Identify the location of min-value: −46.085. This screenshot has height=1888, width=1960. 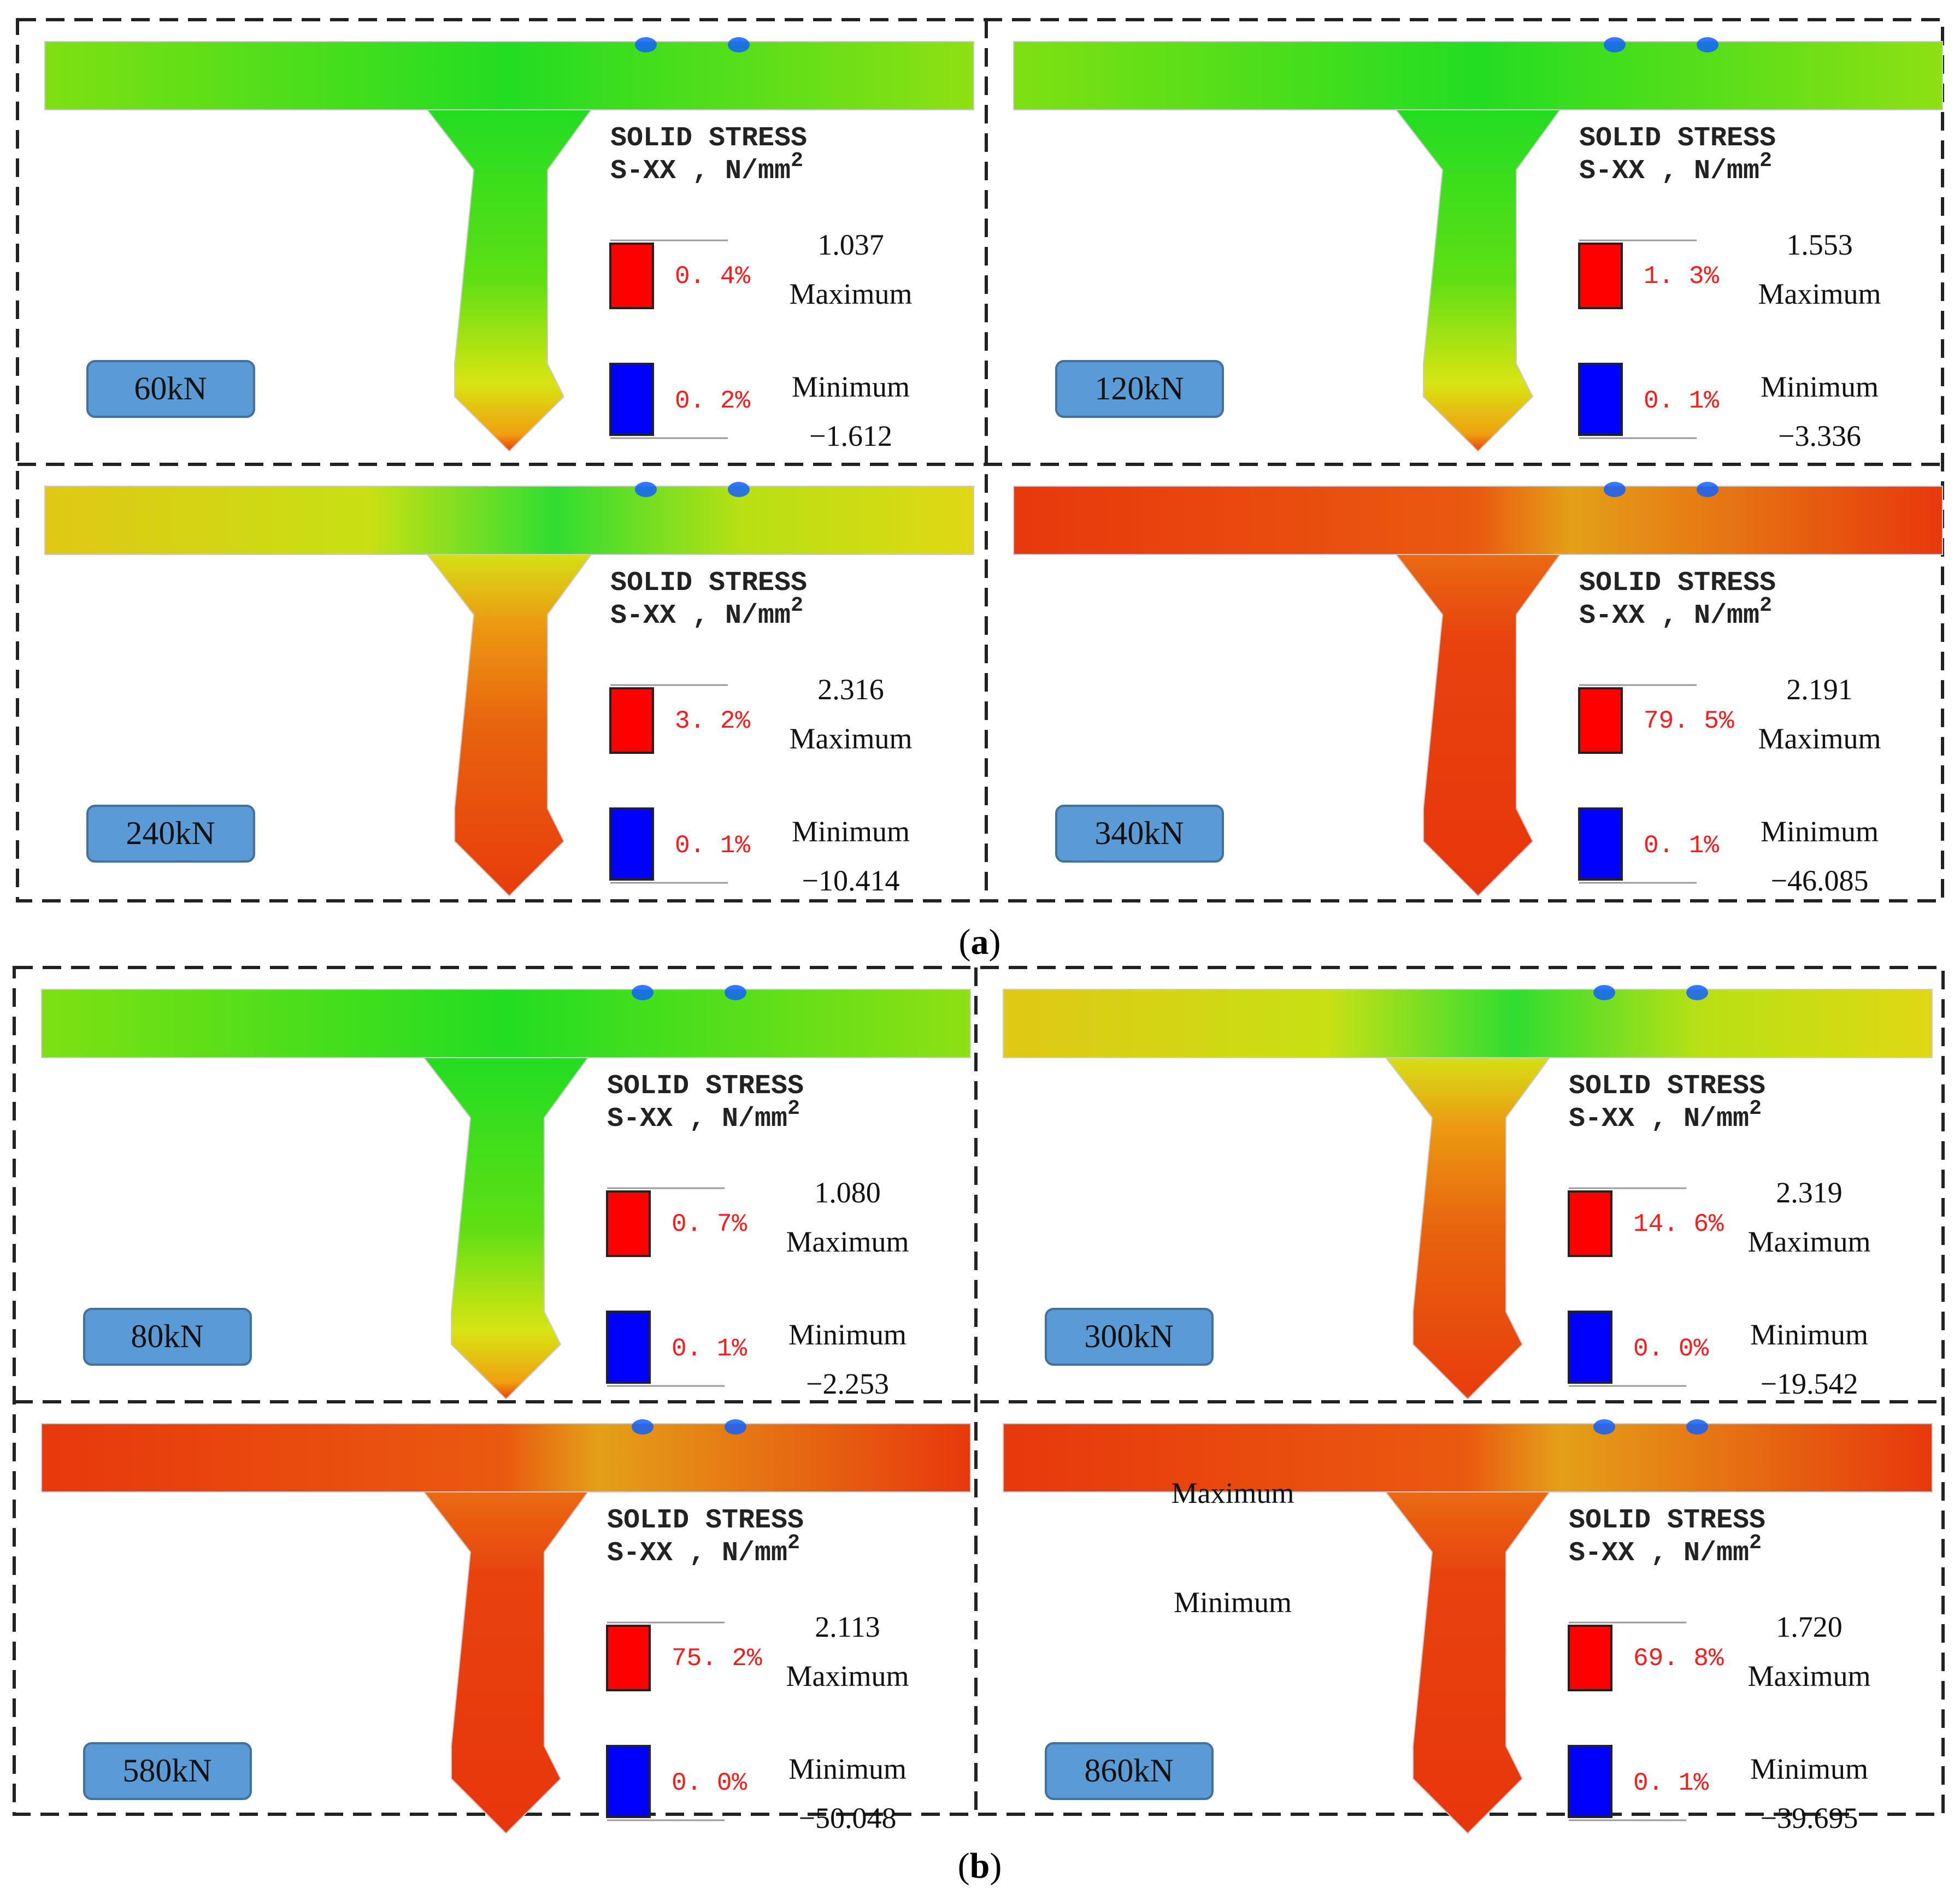
(1820, 880).